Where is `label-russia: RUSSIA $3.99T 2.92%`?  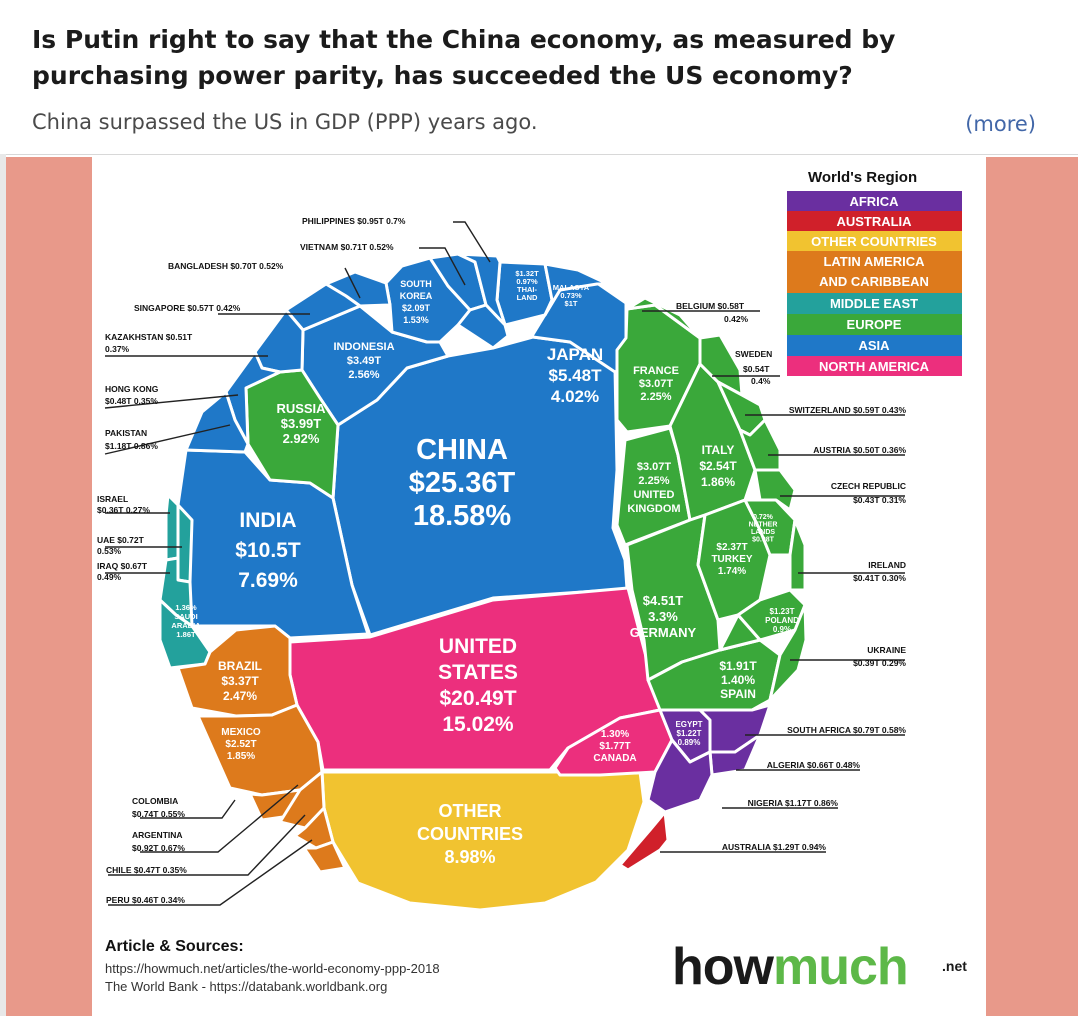
label-russia: RUSSIA $3.99T 2.92% is located at coordinates (301, 423).